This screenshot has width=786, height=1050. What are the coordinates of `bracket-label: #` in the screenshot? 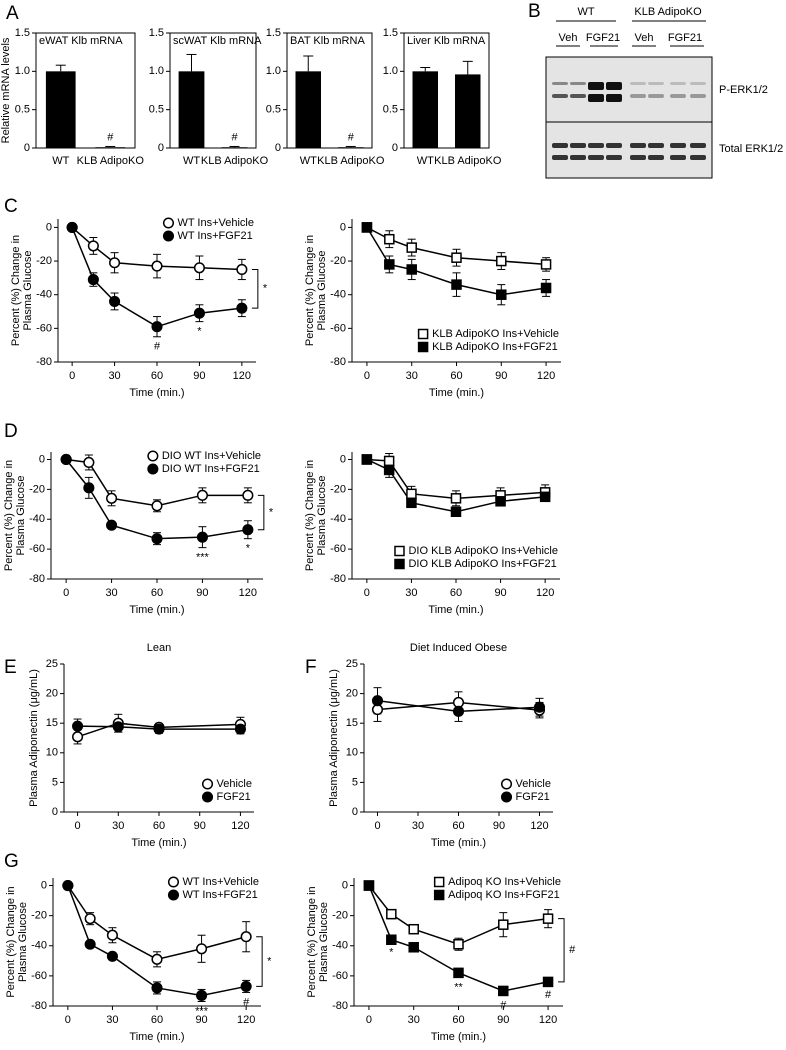 It's located at (572, 950).